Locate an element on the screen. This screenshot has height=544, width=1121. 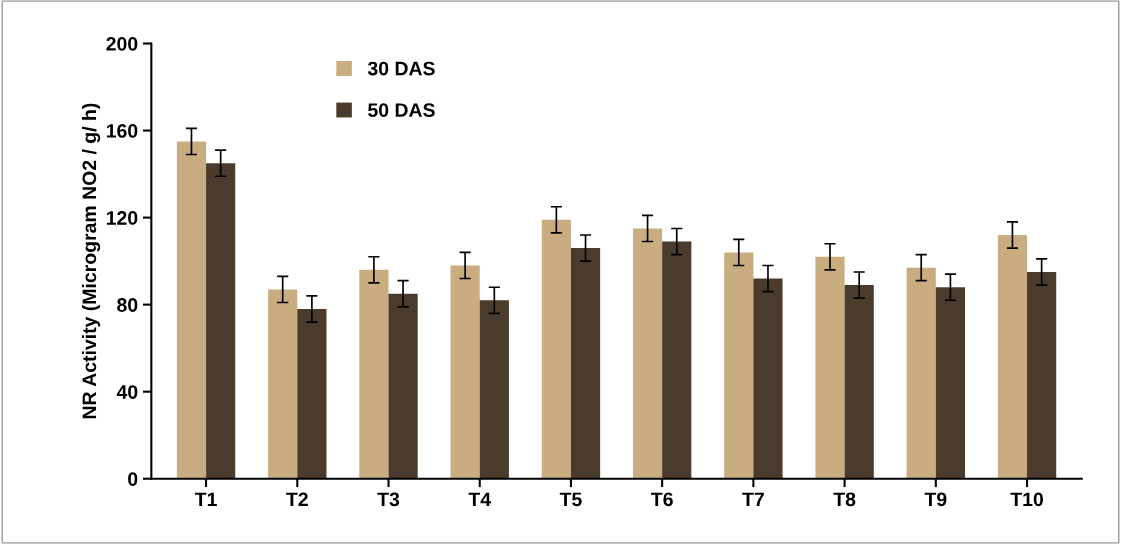
y-tick-label: 0 is located at coordinates (133, 479).